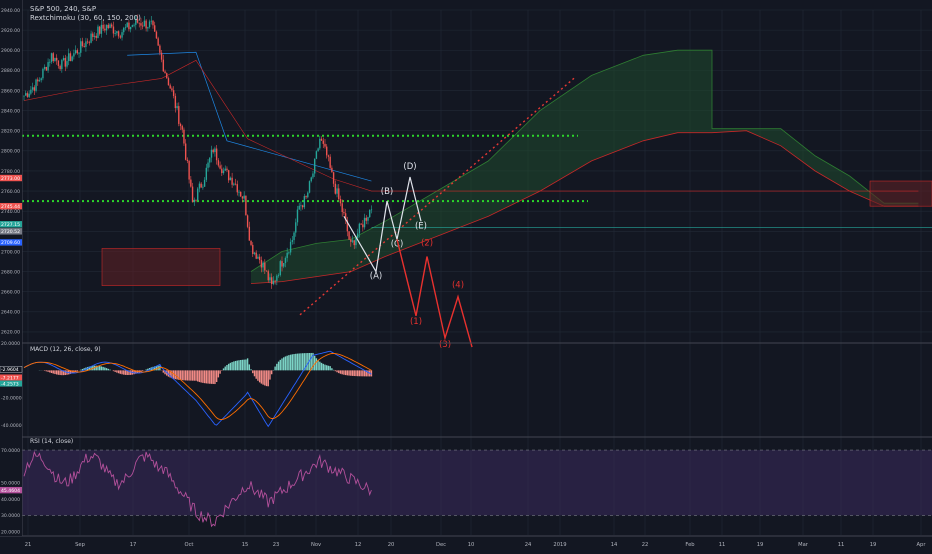 This screenshot has width=932, height=554. I want to click on price-tick-label: 2660.00, so click(10, 292).